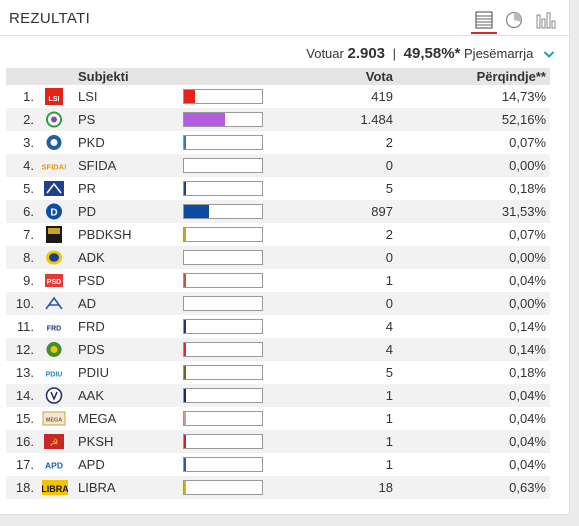  I want to click on row-number: 1., so click(28, 96).